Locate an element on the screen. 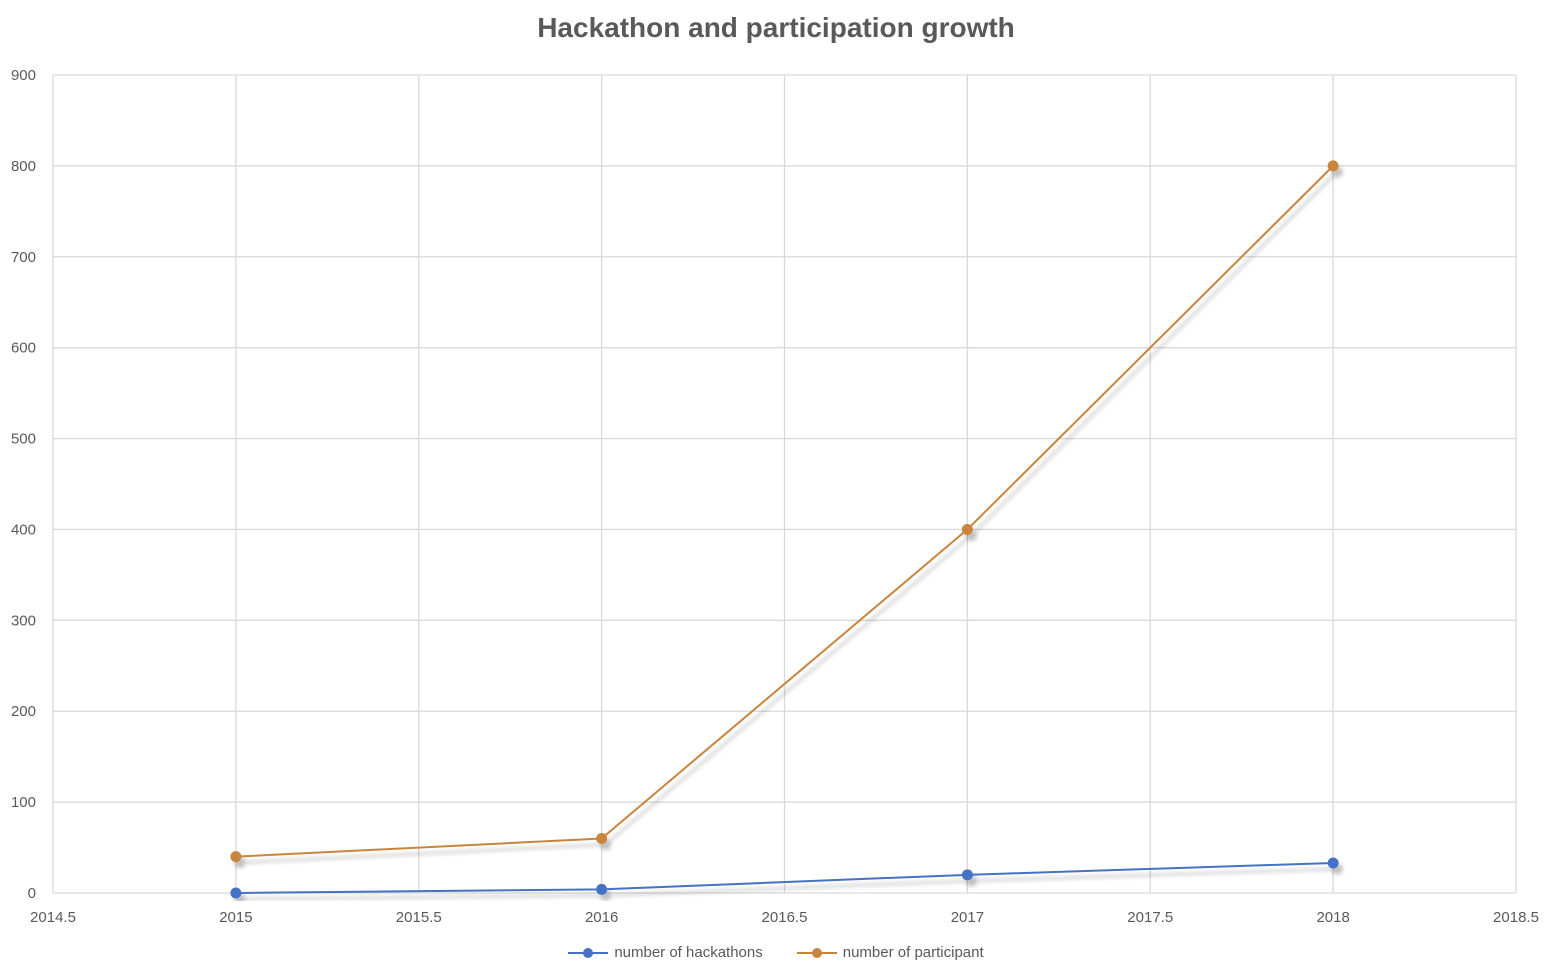  series is located at coordinates (784, 878).